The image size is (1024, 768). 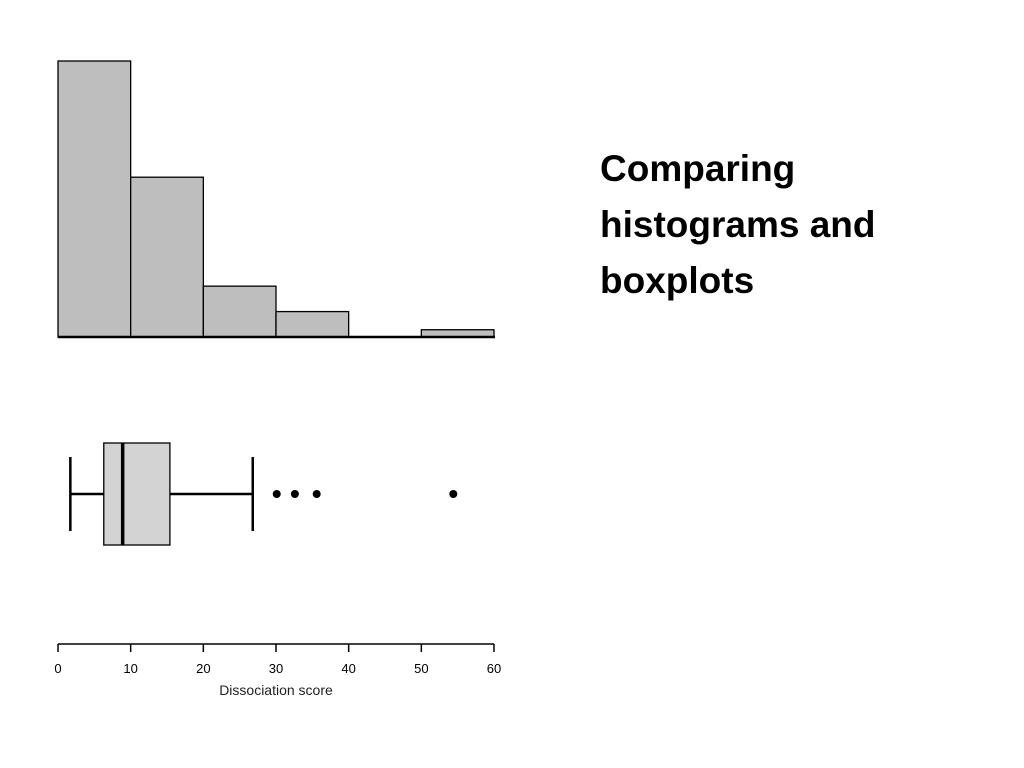 I want to click on x-tick-label-30: 30, so click(x=276, y=668).